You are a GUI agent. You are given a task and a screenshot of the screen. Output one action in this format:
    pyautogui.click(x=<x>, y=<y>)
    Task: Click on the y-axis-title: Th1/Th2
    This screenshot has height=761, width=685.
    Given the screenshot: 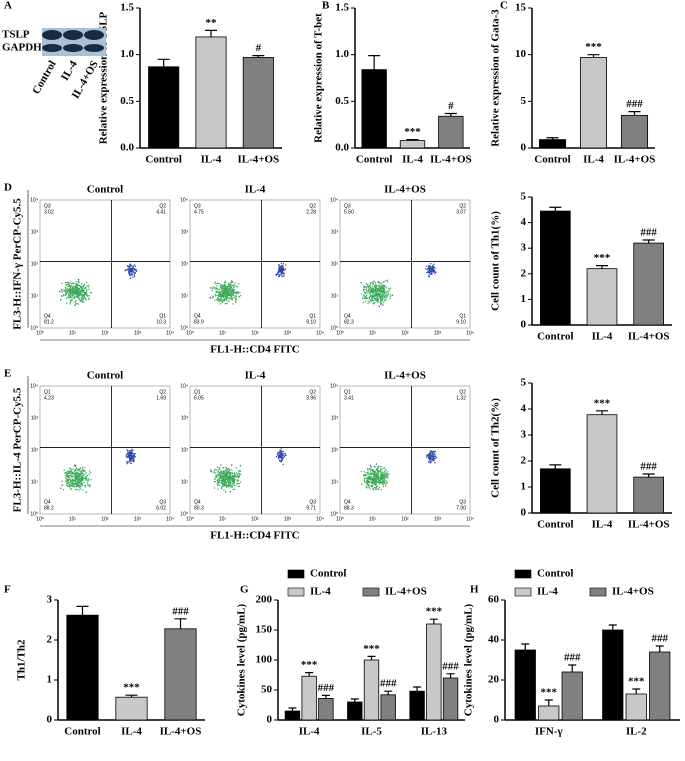 What is the action you would take?
    pyautogui.click(x=22, y=659)
    